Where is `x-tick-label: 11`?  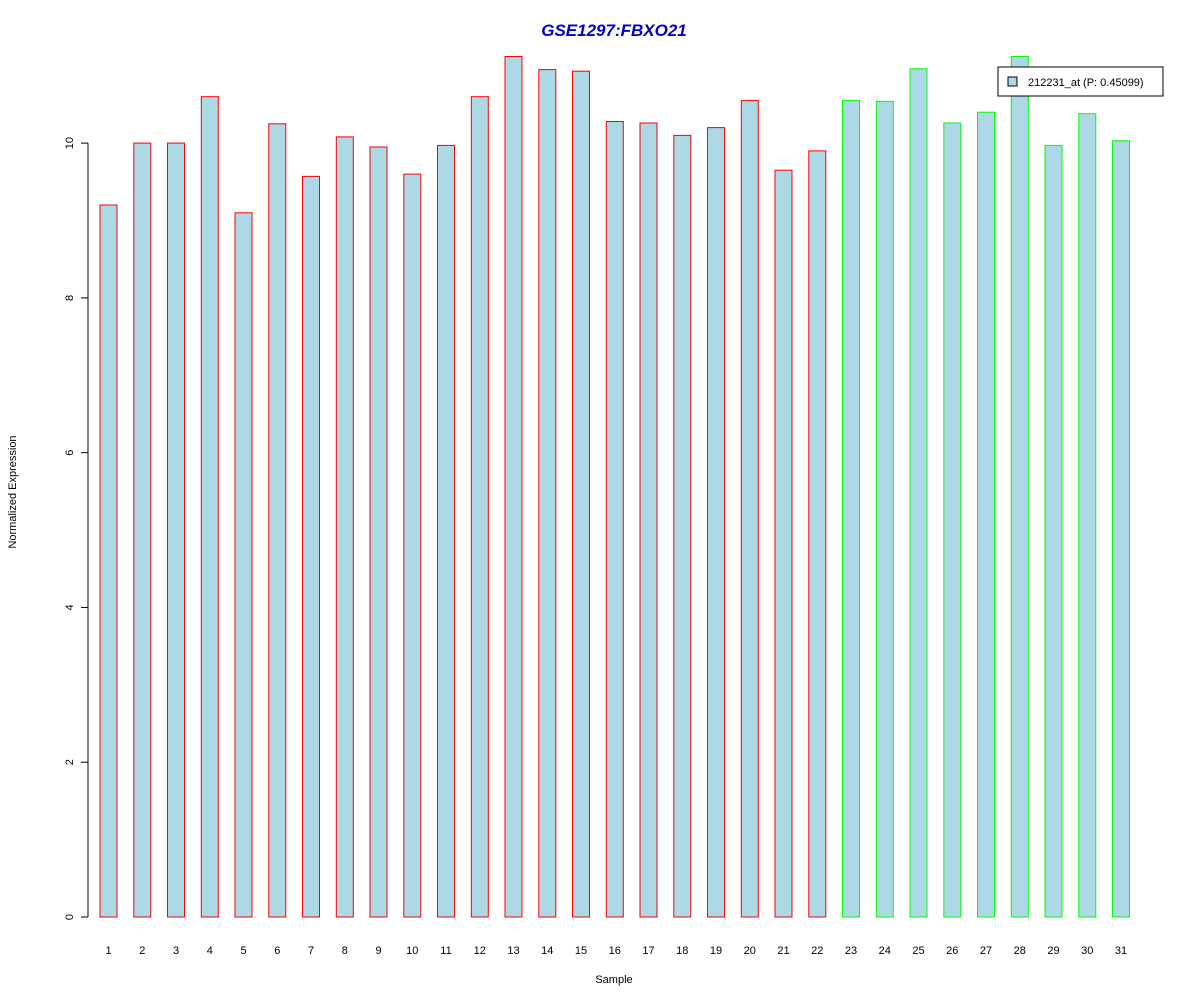 x-tick-label: 11 is located at coordinates (445, 951).